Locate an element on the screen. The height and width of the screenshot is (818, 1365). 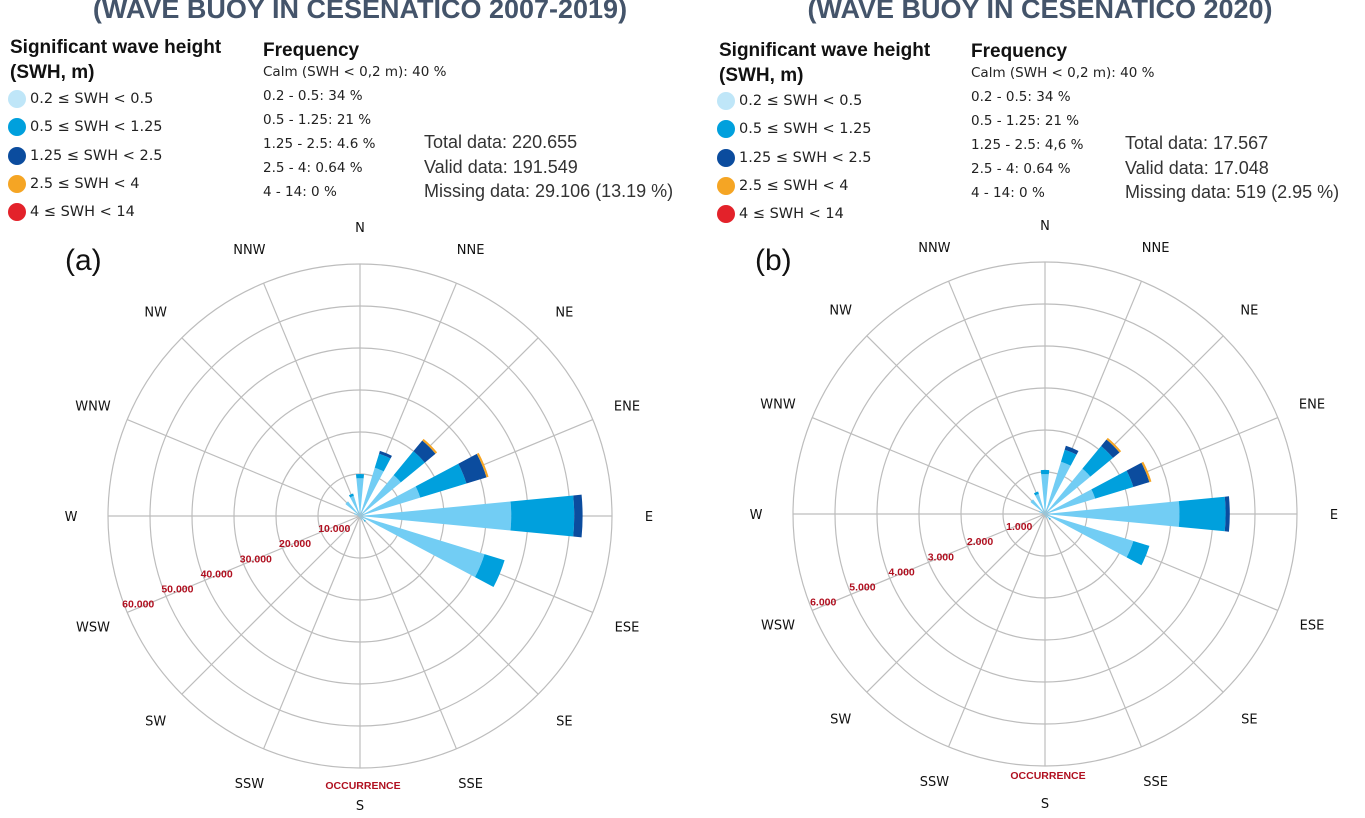
panel-label-a: (a) is located at coordinates (83, 260).